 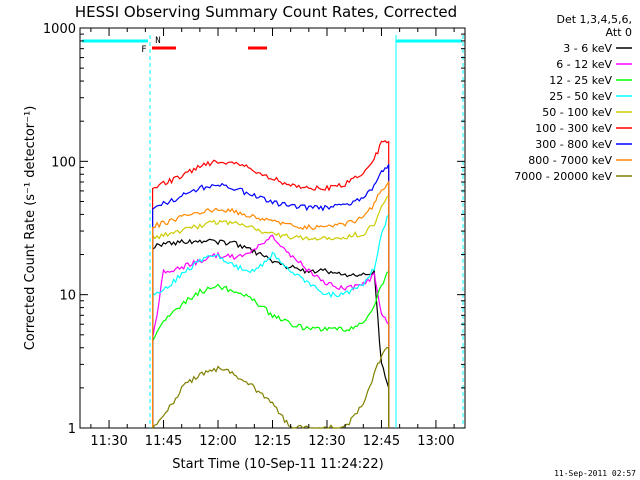 What do you see at coordinates (587, 48) in the screenshot?
I see `legend-label: 3 - 6 keV` at bounding box center [587, 48].